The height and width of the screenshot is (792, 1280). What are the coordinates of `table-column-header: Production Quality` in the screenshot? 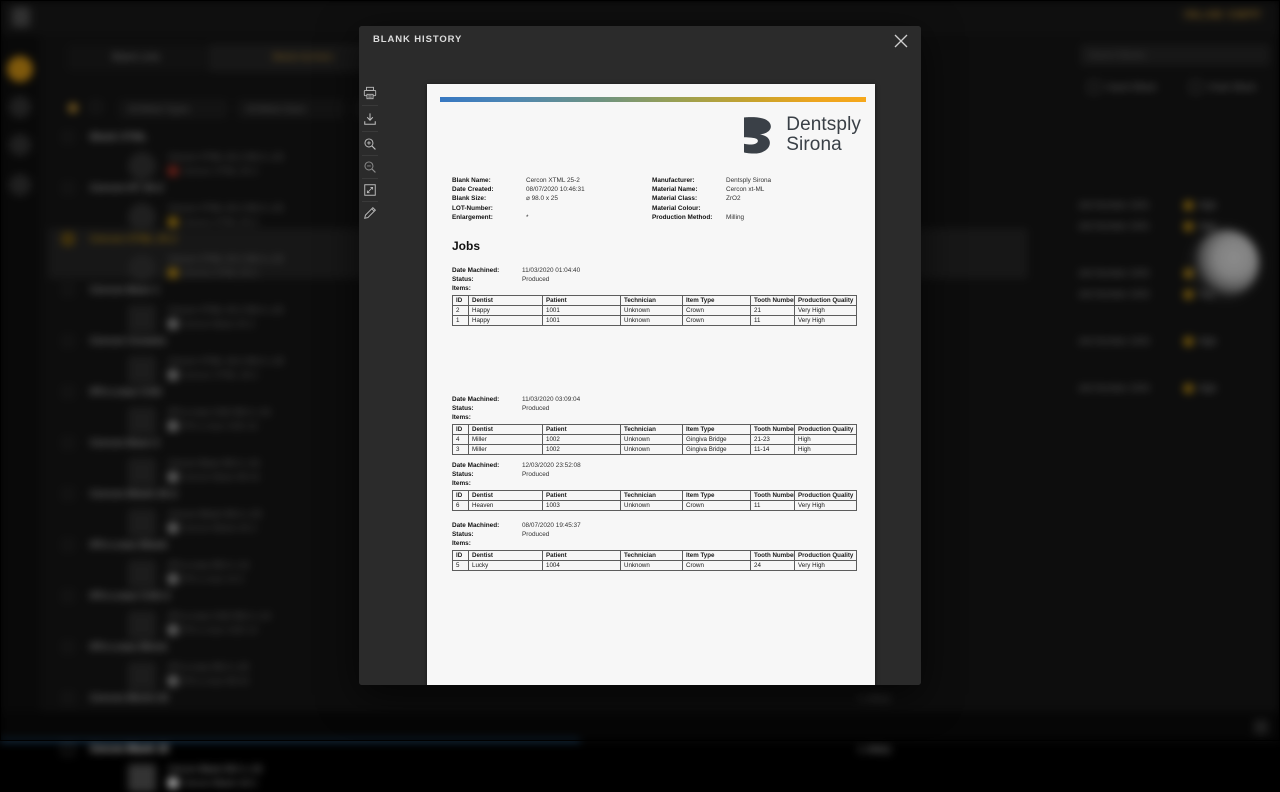 It's located at (826, 429).